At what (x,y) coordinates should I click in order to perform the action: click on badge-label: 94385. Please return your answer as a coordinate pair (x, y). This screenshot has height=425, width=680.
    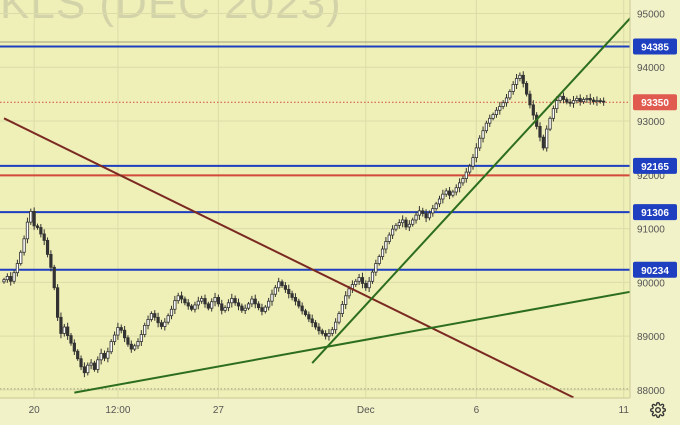
    Looking at the image, I should click on (655, 48).